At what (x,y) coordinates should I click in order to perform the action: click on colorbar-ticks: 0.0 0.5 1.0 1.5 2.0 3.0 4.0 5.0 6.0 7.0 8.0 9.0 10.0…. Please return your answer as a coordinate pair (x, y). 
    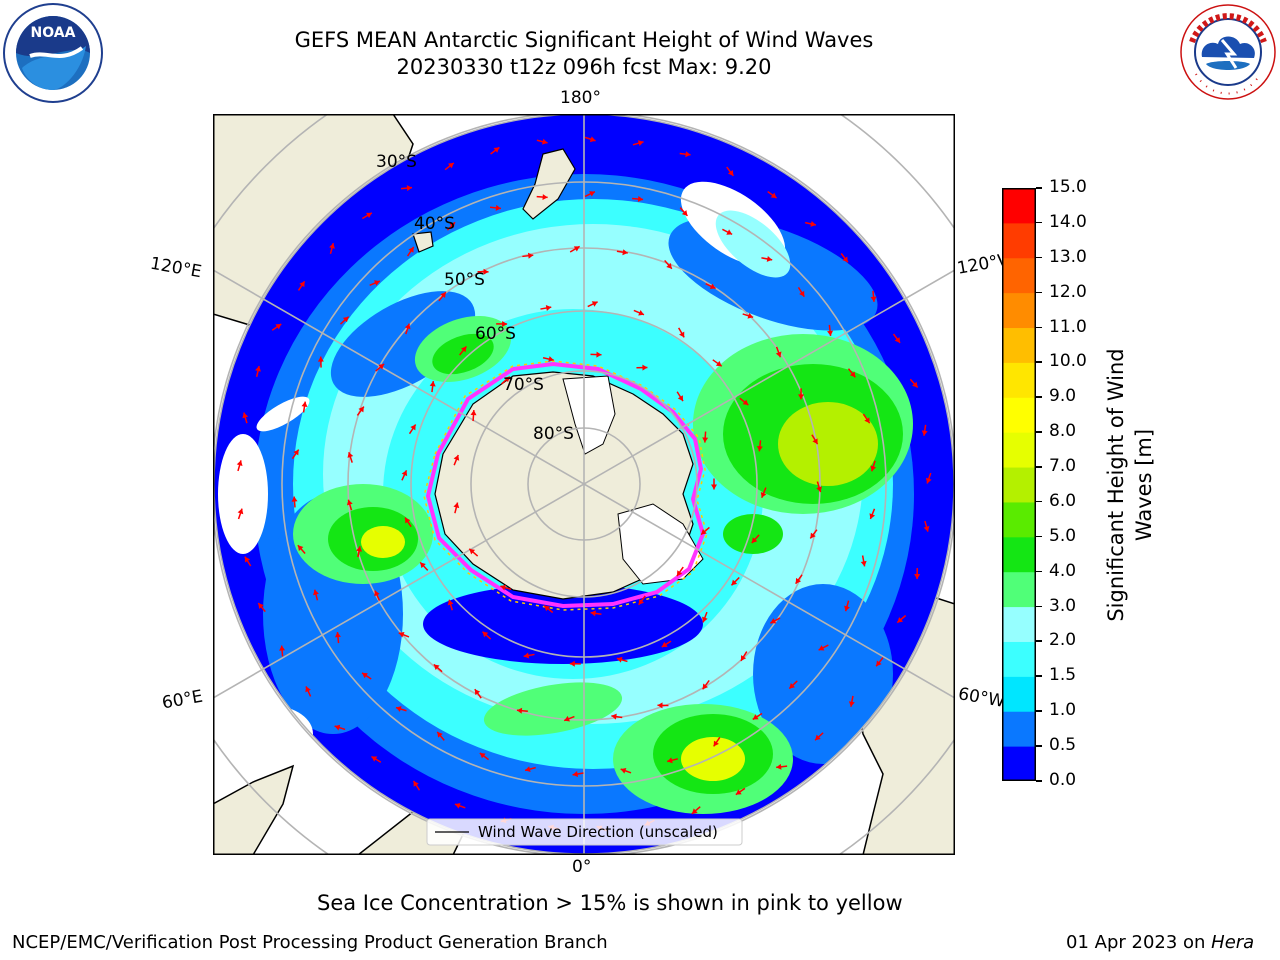
    Looking at the image, I should click on (1071, 483).